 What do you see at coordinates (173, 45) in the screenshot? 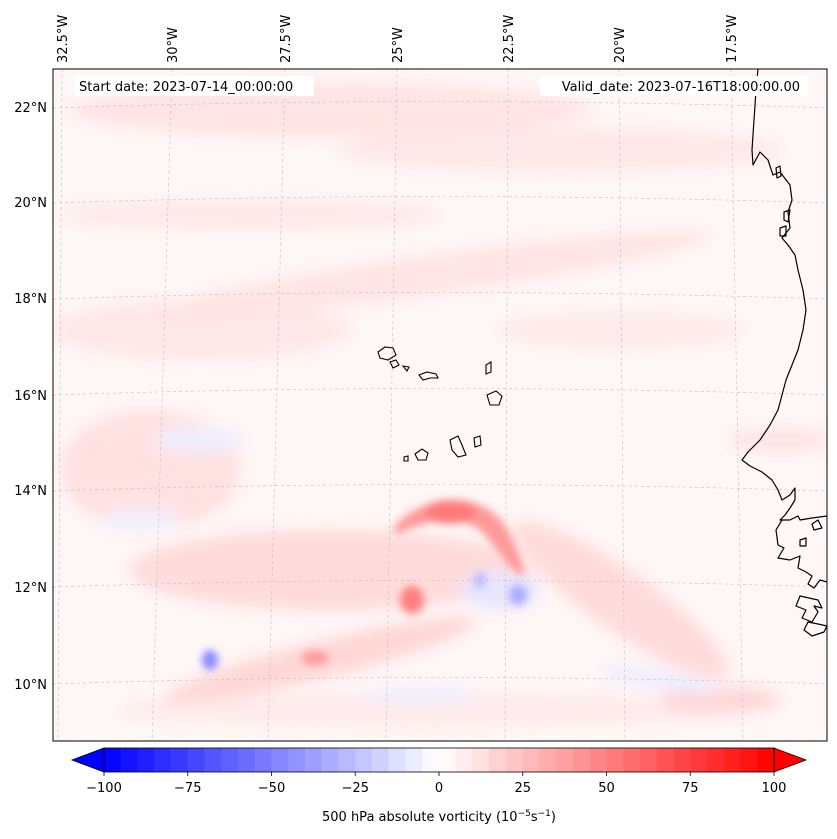
I see `lon-label: 30°W` at bounding box center [173, 45].